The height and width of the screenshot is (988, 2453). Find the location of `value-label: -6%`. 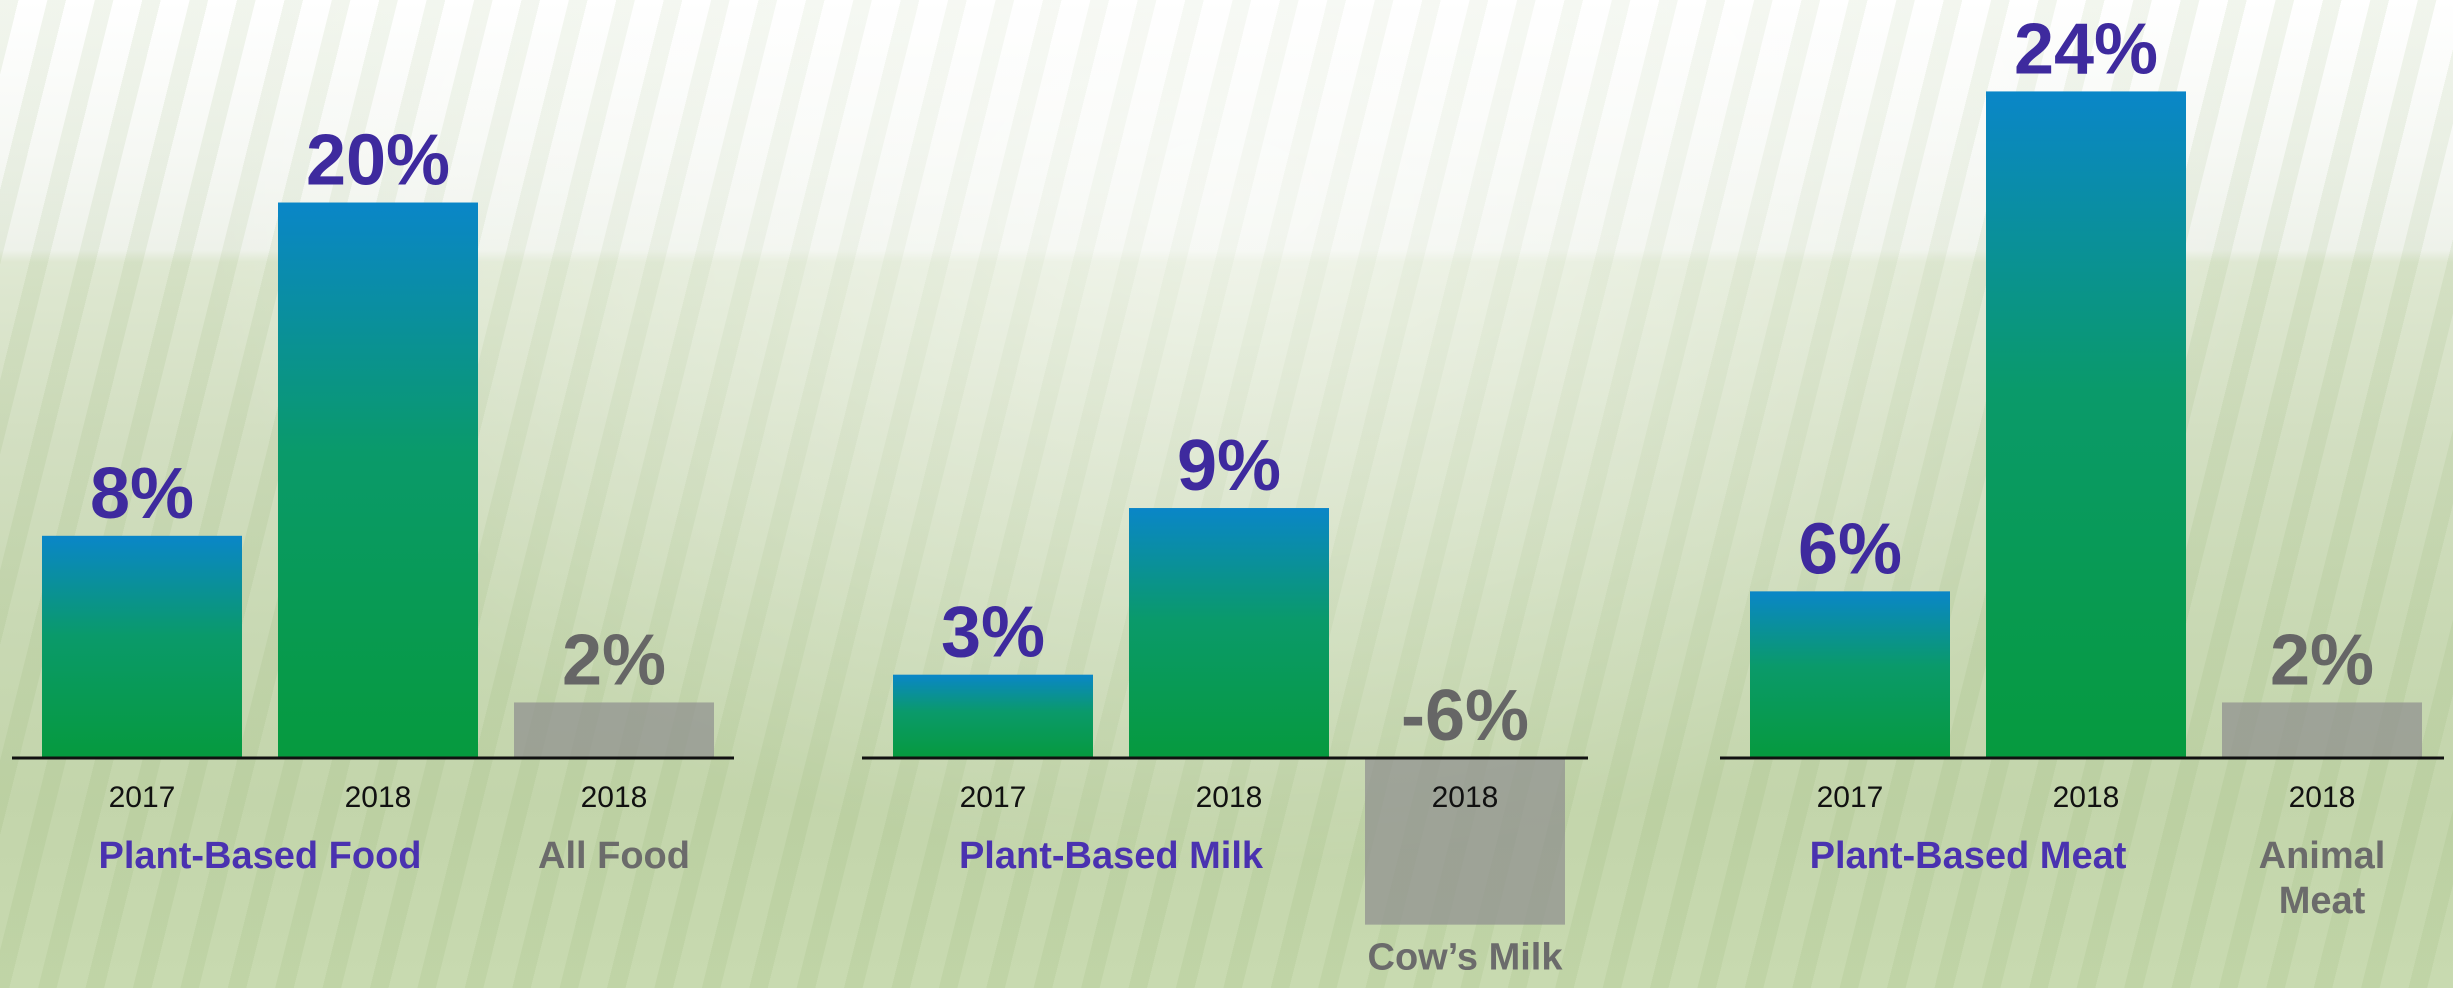

value-label: -6% is located at coordinates (1465, 716).